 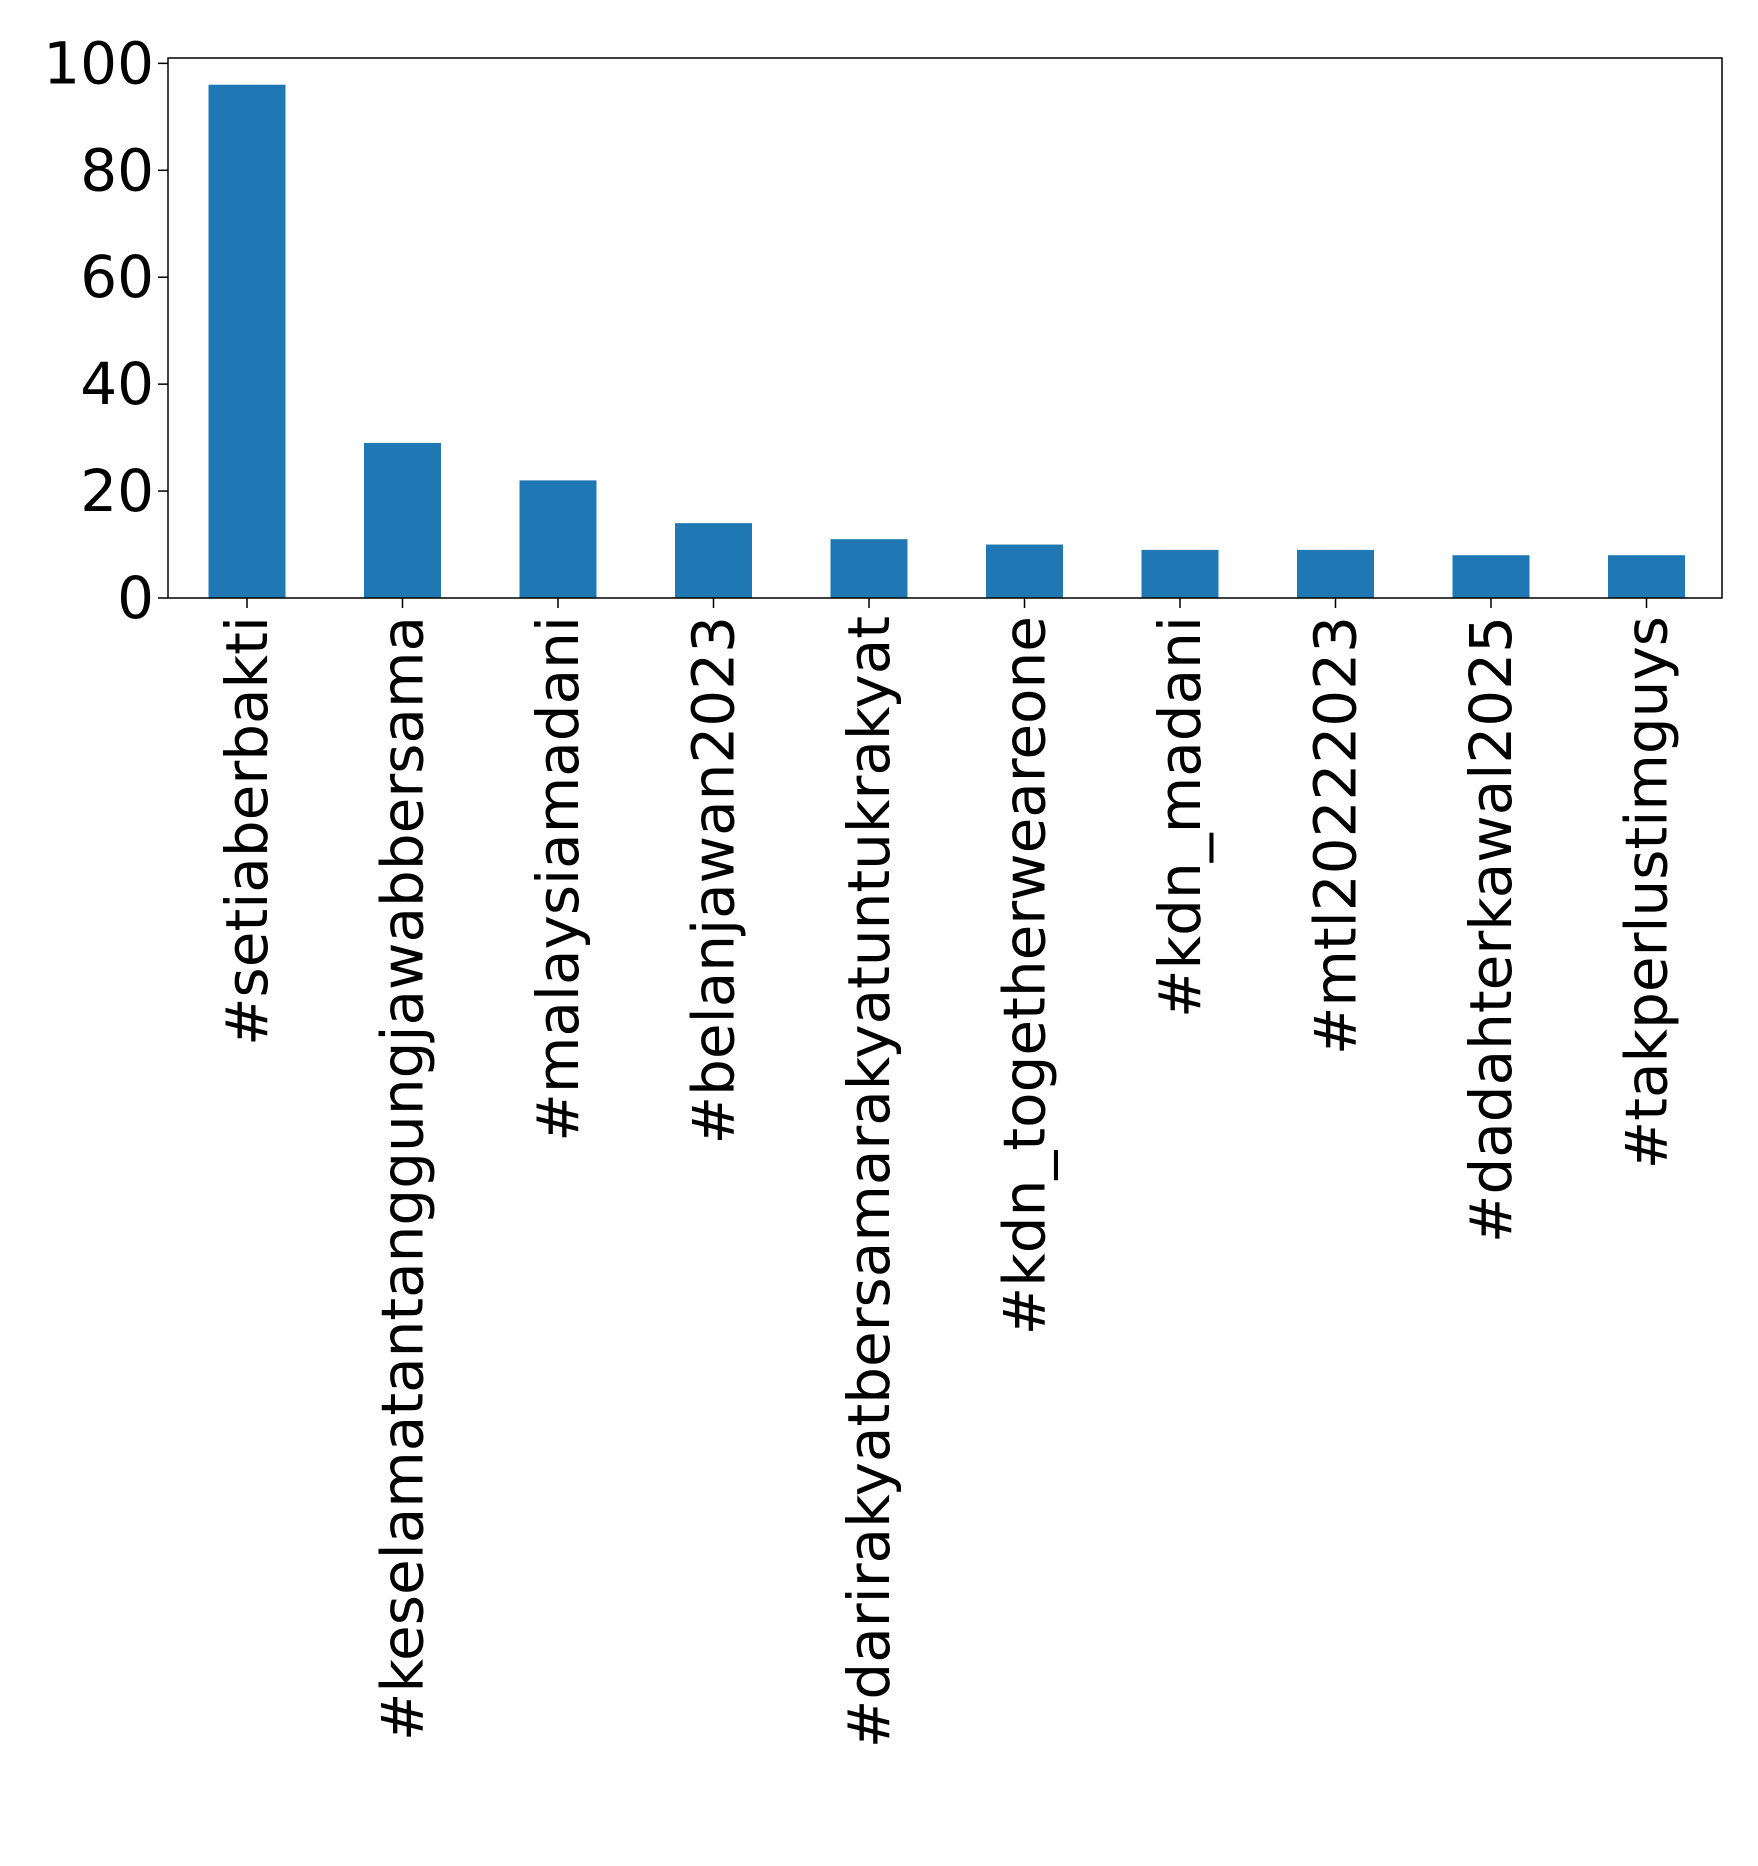 What do you see at coordinates (135, 598) in the screenshot?
I see `y-tick-label: 0` at bounding box center [135, 598].